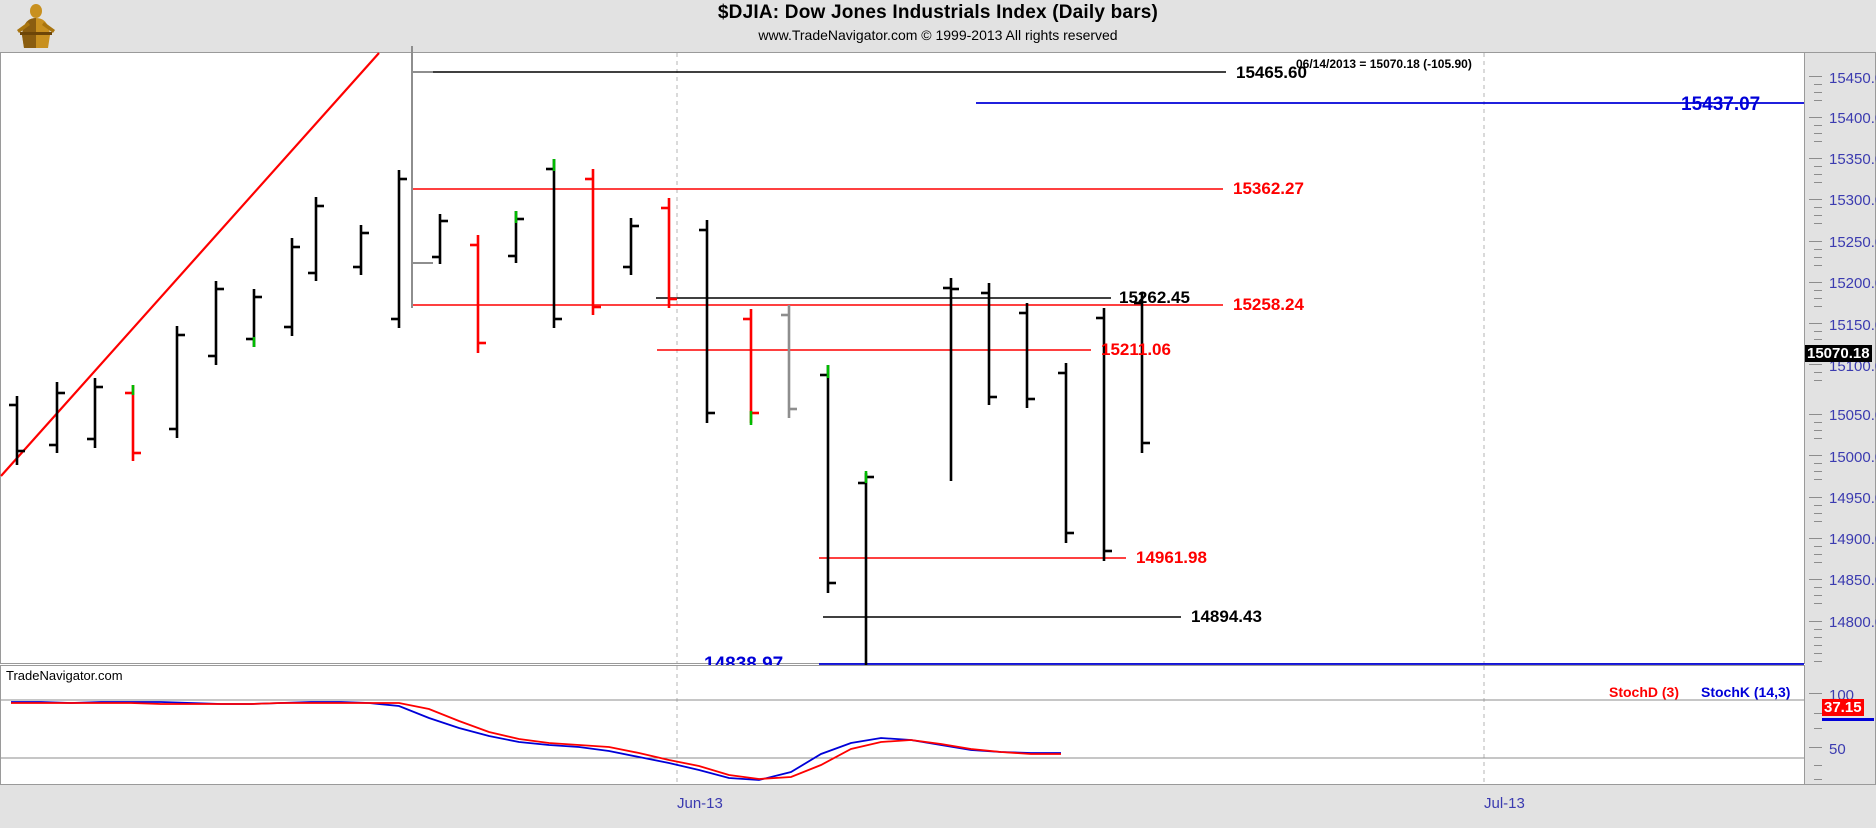 This screenshot has height=828, width=1876. I want to click on stoch-box-underline, so click(1848, 719).